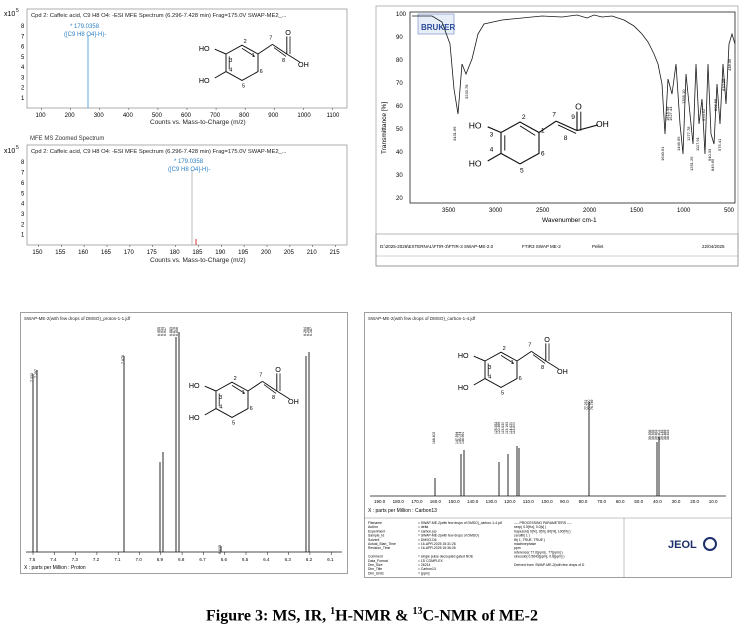 The image size is (744, 640). What do you see at coordinates (417, 611) in the screenshot?
I see `caption-sup-13: 13` at bounding box center [417, 611].